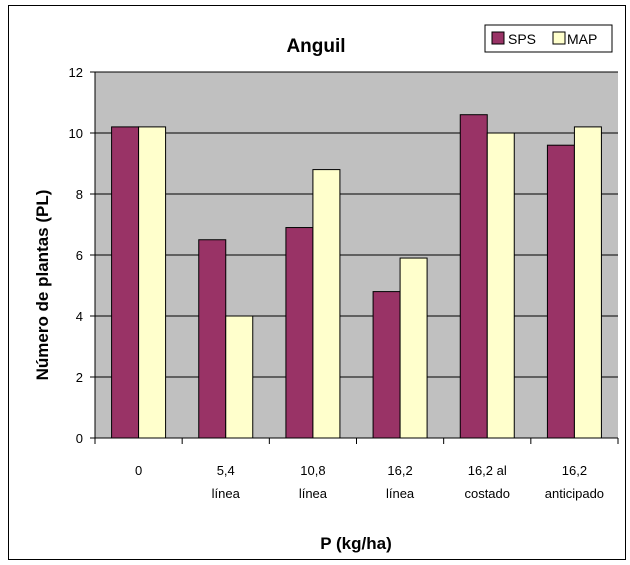 The image size is (630, 565). Describe the element at coordinates (498, 38) in the screenshot. I see `legend-swatch-sps` at that location.